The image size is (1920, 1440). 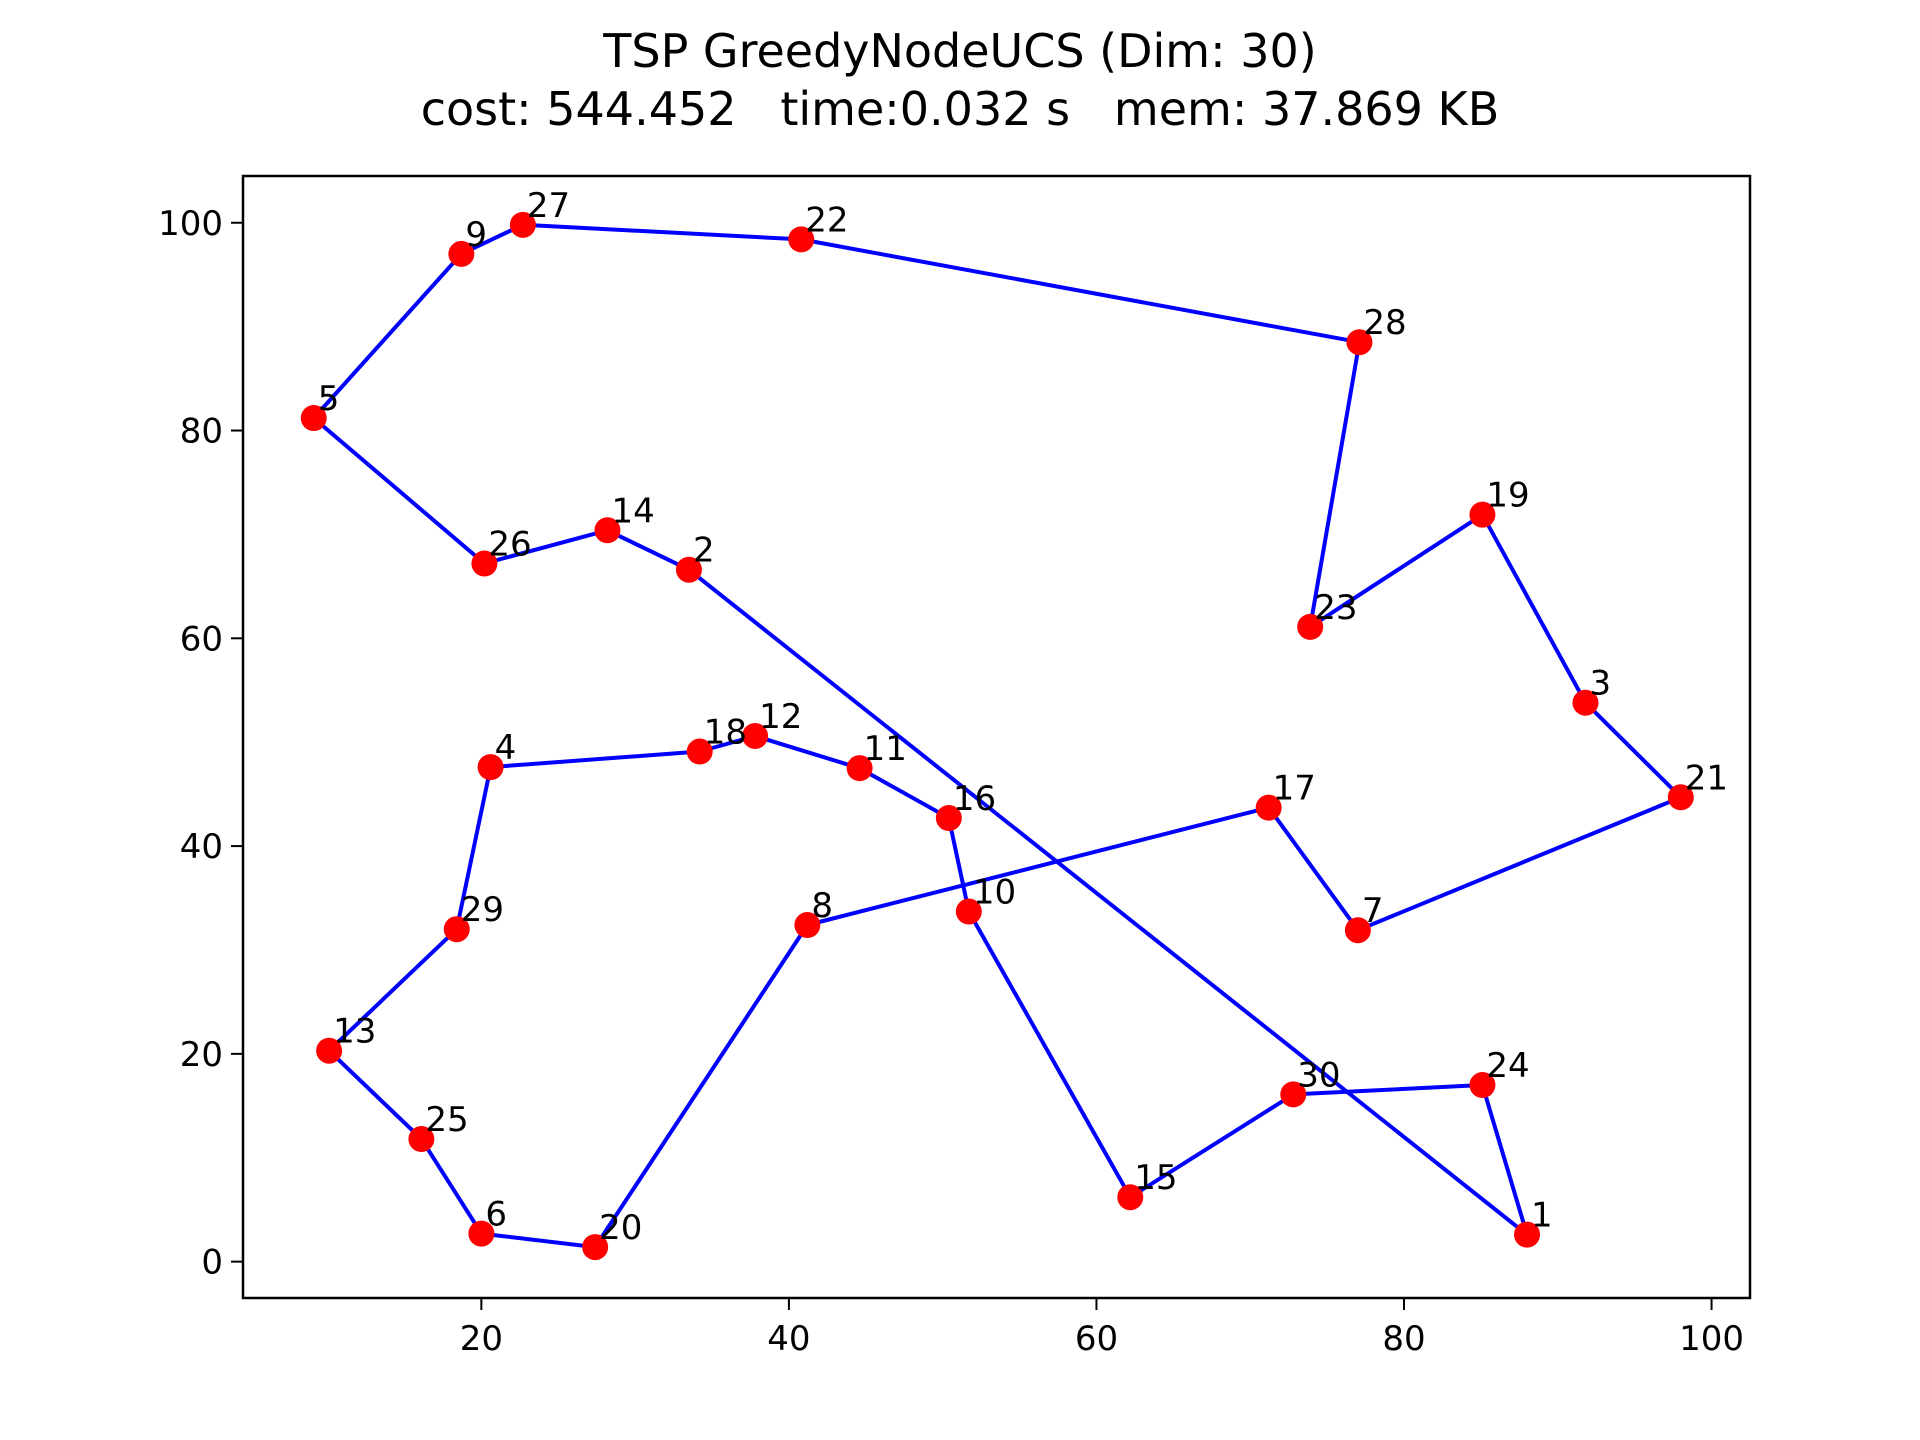 I want to click on x-tick-label: 20, so click(x=481, y=1339).